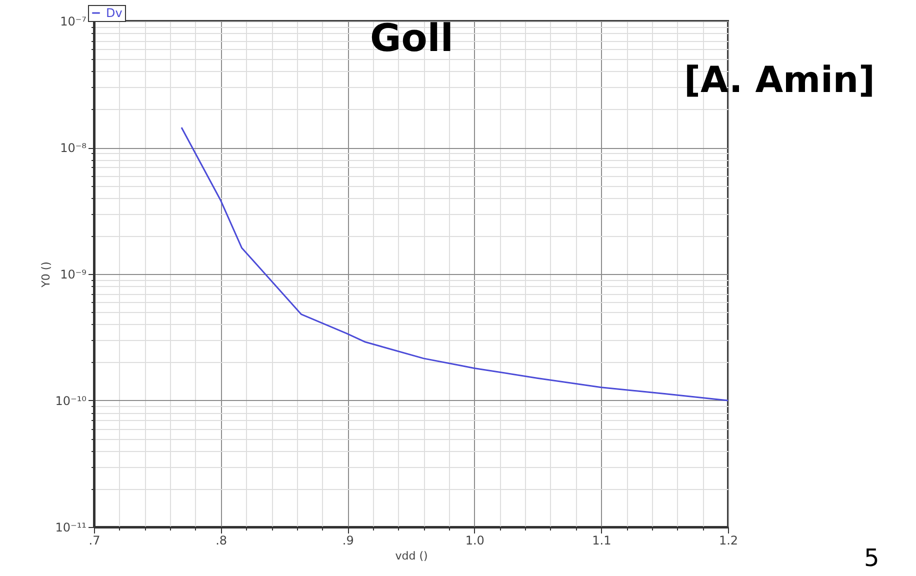  Describe the element at coordinates (474, 541) in the screenshot. I see `x-tick-label: 1.0` at that location.